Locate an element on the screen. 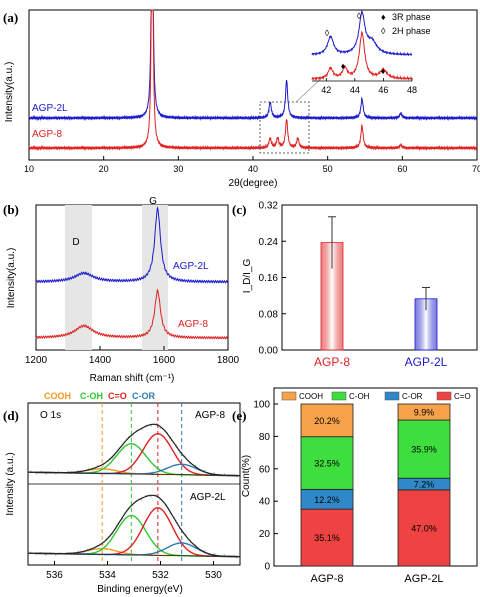  inset-line-agp-2l is located at coordinates (362, 33).